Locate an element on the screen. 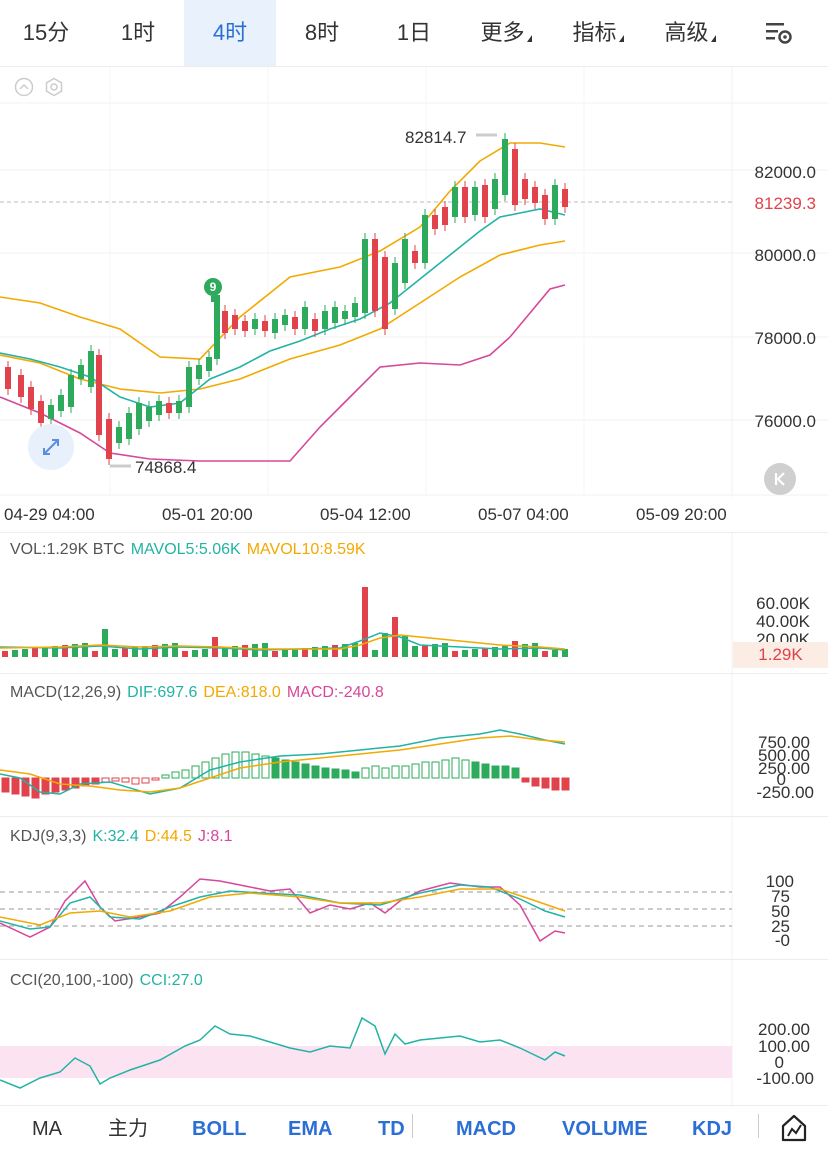 This screenshot has width=828, height=1152. chart-settings-icon is located at coordinates (778, 33).